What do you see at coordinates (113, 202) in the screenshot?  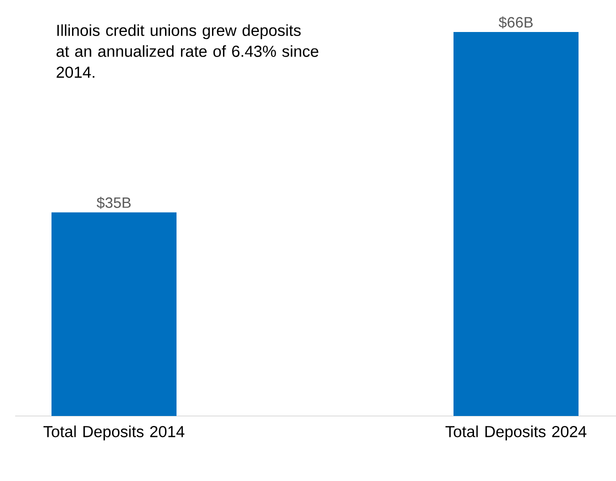 I see `data-label: $35B` at bounding box center [113, 202].